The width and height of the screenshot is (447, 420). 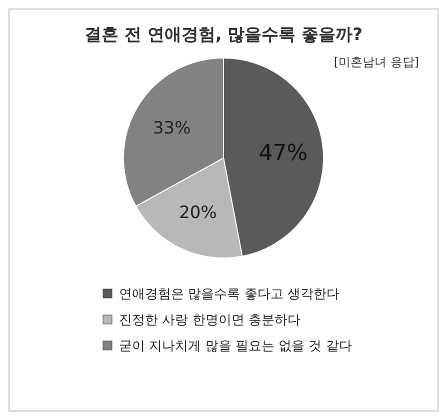 What do you see at coordinates (235, 346) in the screenshot?
I see `legend-label: 굳이 지나치게 많을 필요는 없을 것 같다` at bounding box center [235, 346].